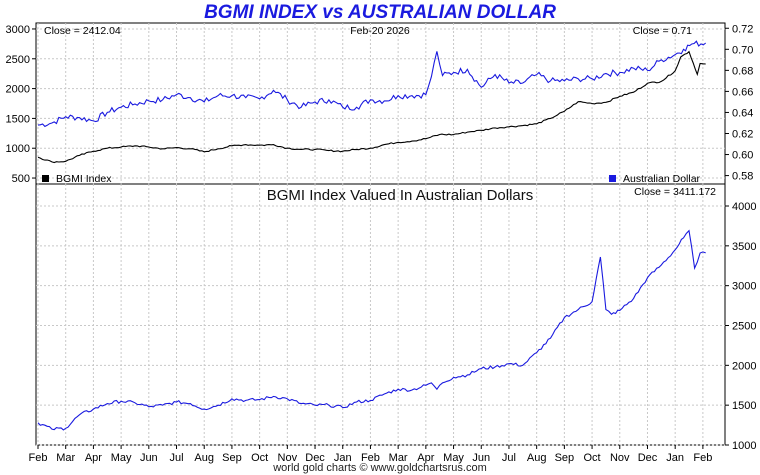 The height and width of the screenshot is (475, 760). Describe the element at coordinates (612, 178) in the screenshot. I see `legend-swatch-aud` at that location.